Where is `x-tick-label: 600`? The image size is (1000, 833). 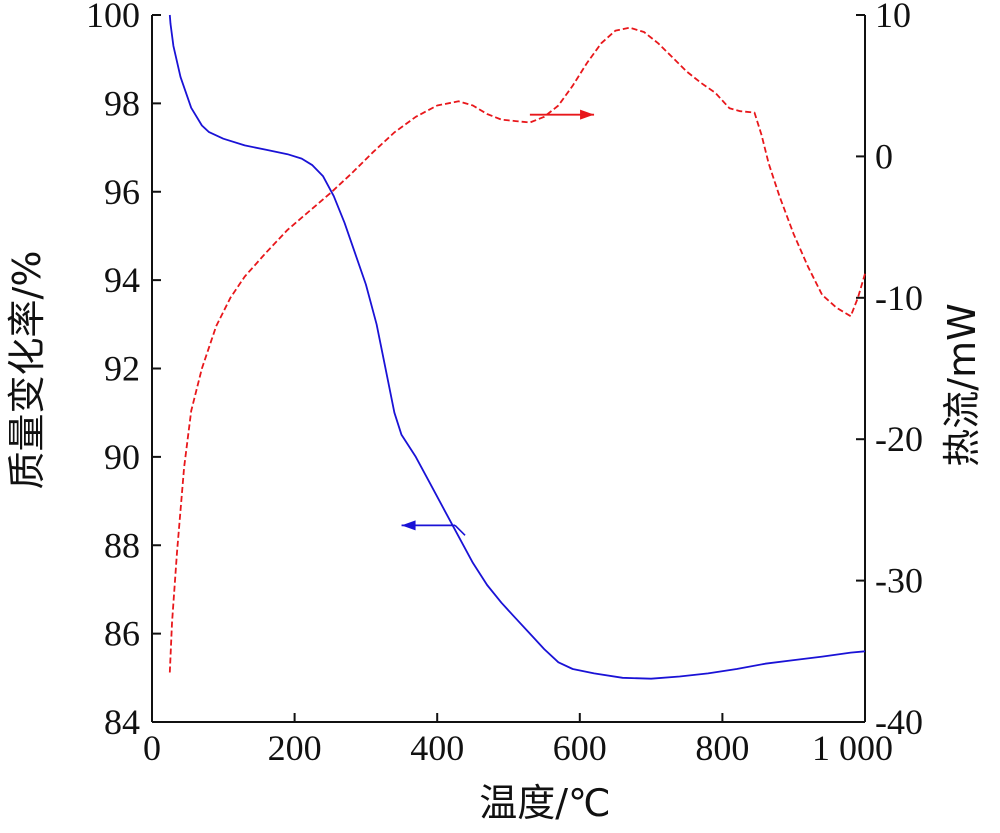 x-tick-label: 600 is located at coordinates (580, 748).